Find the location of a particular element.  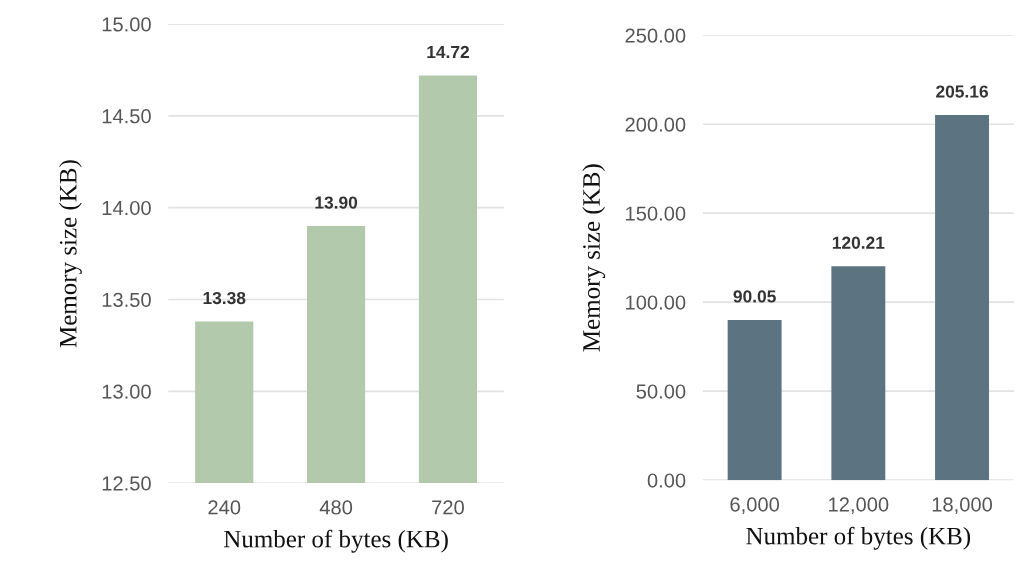

x-tick-label: 480 is located at coordinates (336, 507).